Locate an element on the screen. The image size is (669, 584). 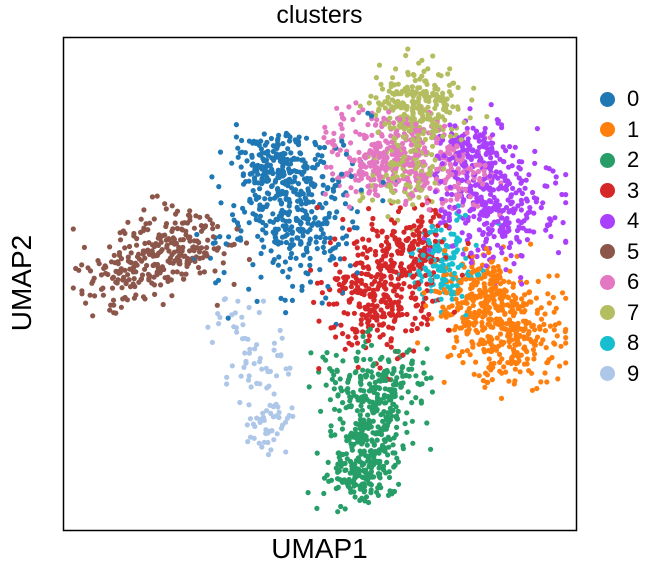
legend-label: 3 is located at coordinates (633, 190).